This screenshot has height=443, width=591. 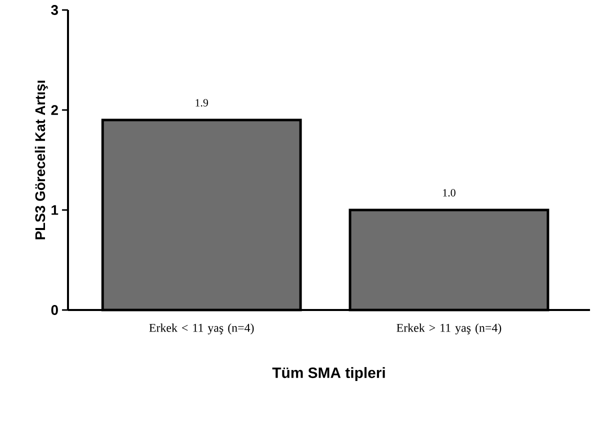 I want to click on y-axis-title: PLS3 Göreceli Kat Artışı, so click(x=41, y=160).